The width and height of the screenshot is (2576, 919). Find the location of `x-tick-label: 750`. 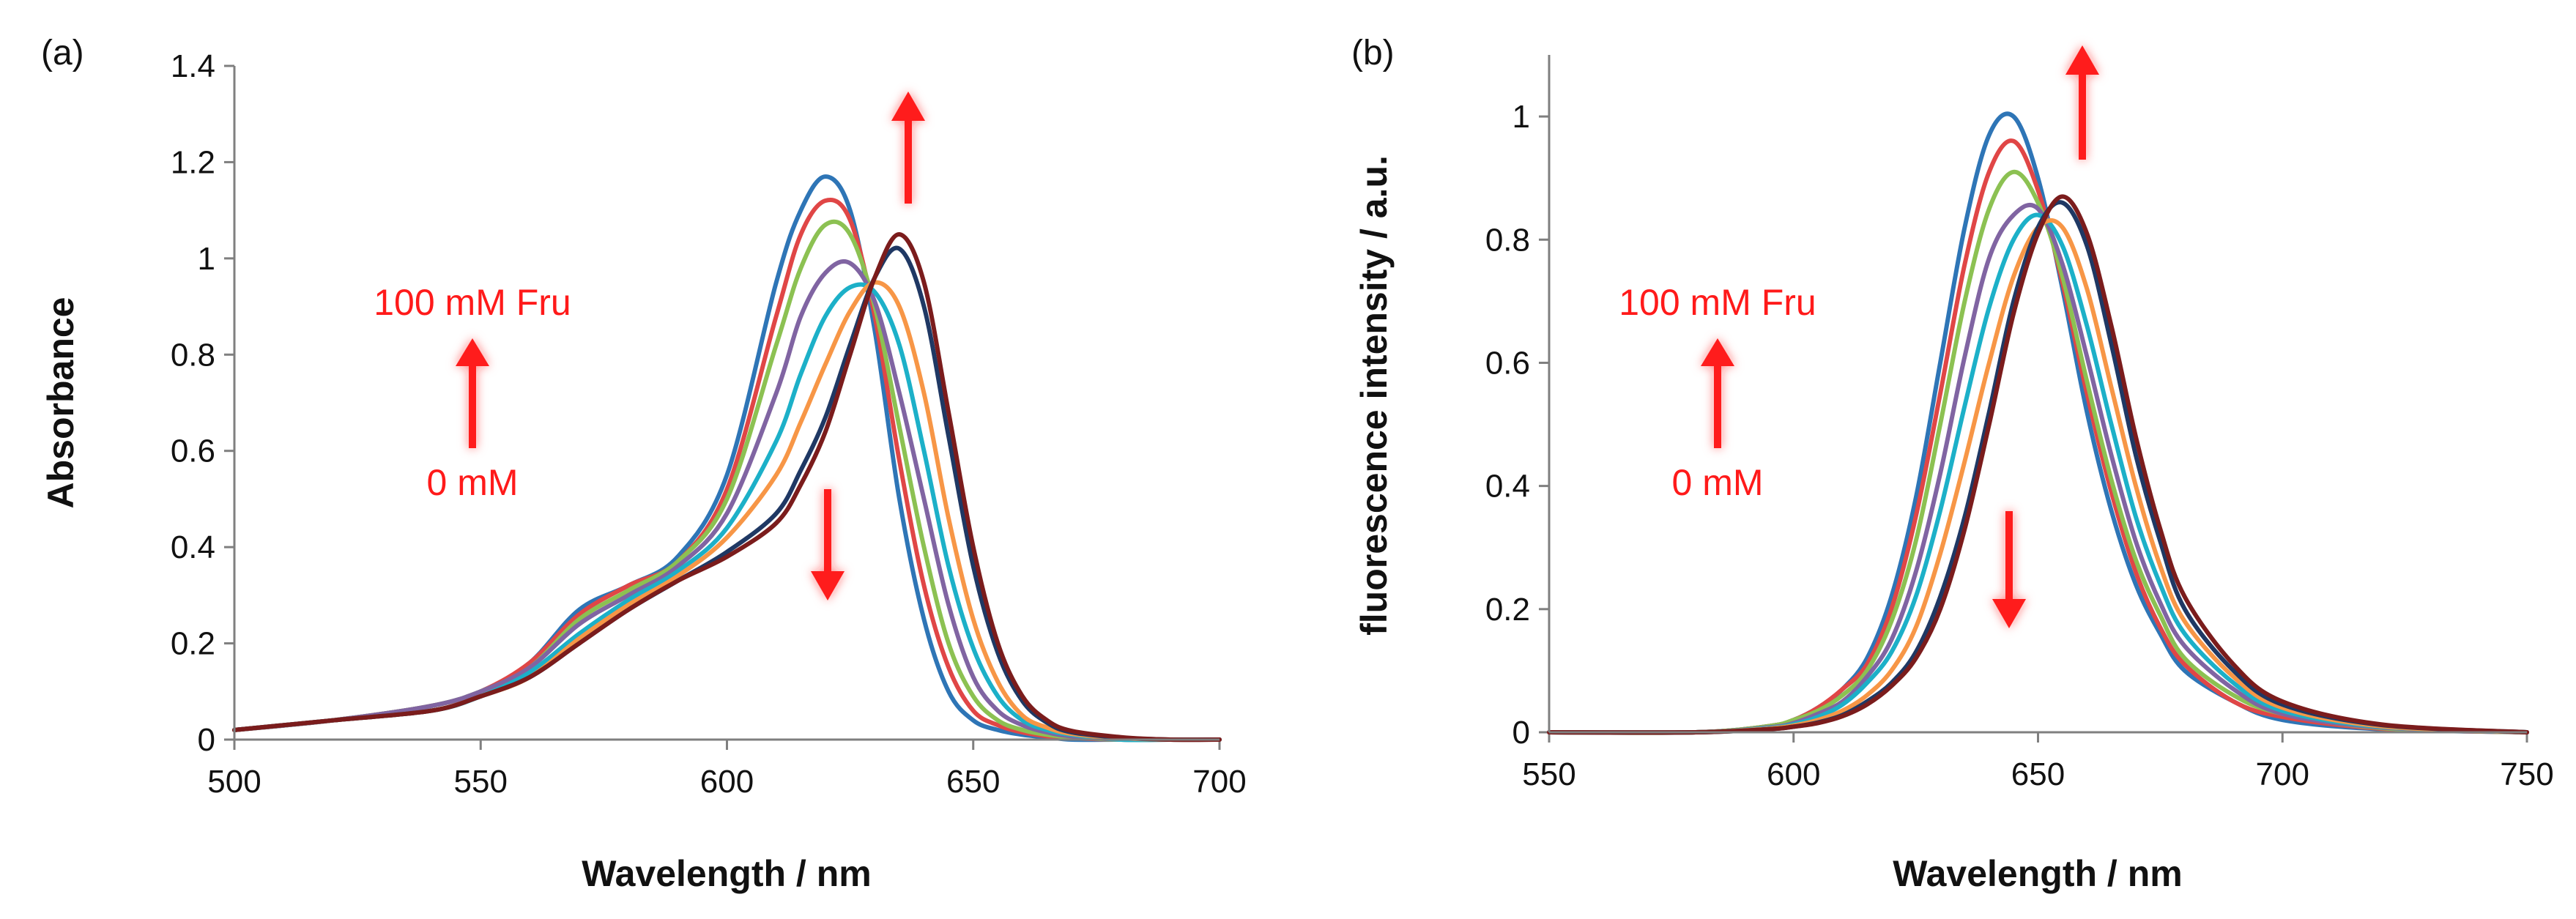

x-tick-label: 750 is located at coordinates (2526, 774).